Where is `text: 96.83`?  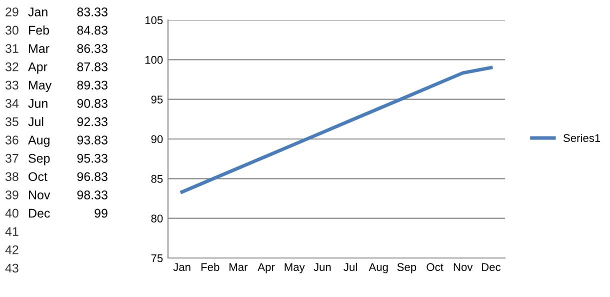
text: 96.83 is located at coordinates (92, 177).